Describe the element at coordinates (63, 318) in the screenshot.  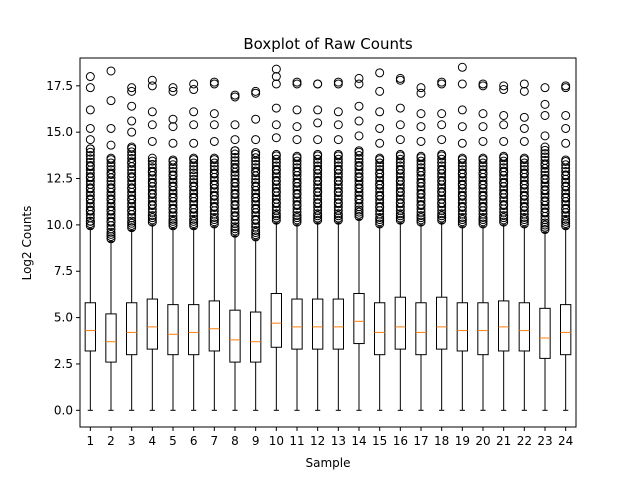
I see `y-tick-label: 5.0` at that location.